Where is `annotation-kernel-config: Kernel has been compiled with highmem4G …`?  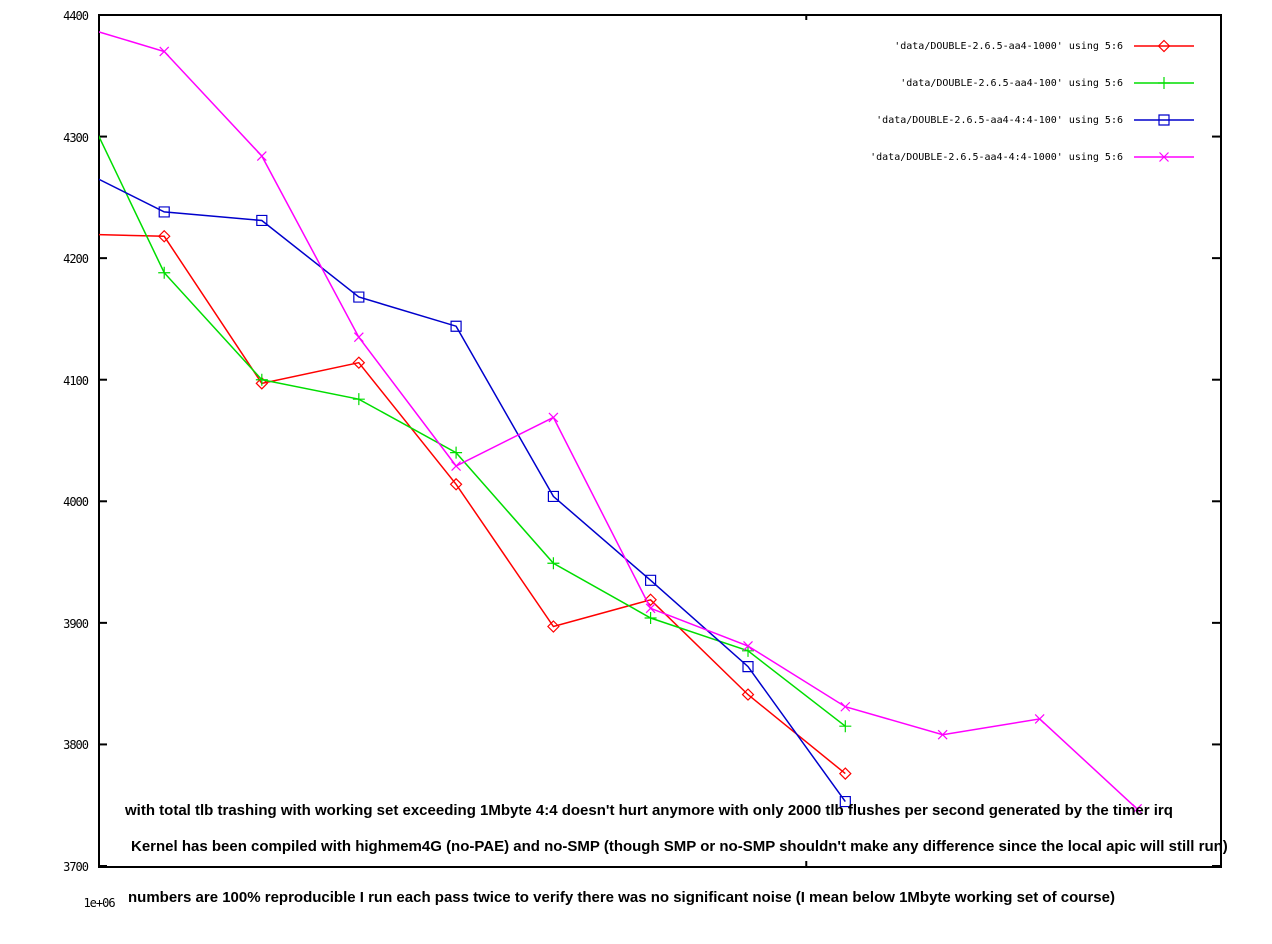 annotation-kernel-config: Kernel has been compiled with highmem4G … is located at coordinates (679, 846).